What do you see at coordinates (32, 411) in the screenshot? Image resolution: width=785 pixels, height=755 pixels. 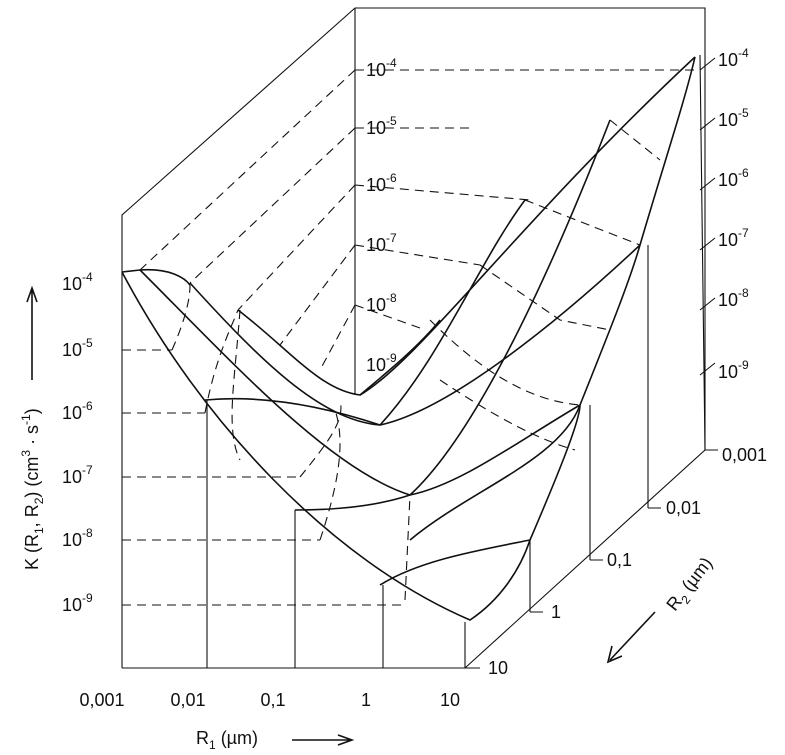 I see `text-part: )` at bounding box center [32, 411].